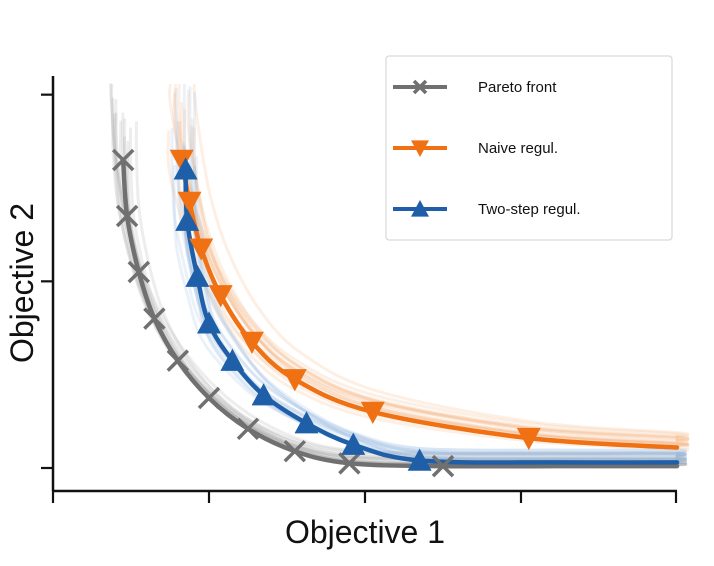  What do you see at coordinates (518, 148) in the screenshot?
I see `legend-label-1: Naive regul.` at bounding box center [518, 148].